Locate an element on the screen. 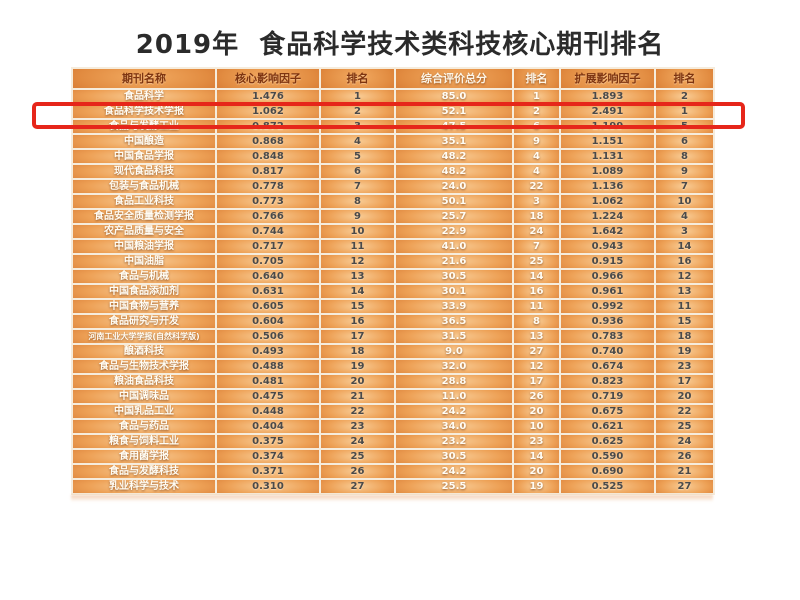 This screenshot has height=600, width=800. journal-name-cell: 中国酿造 is located at coordinates (144, 141).